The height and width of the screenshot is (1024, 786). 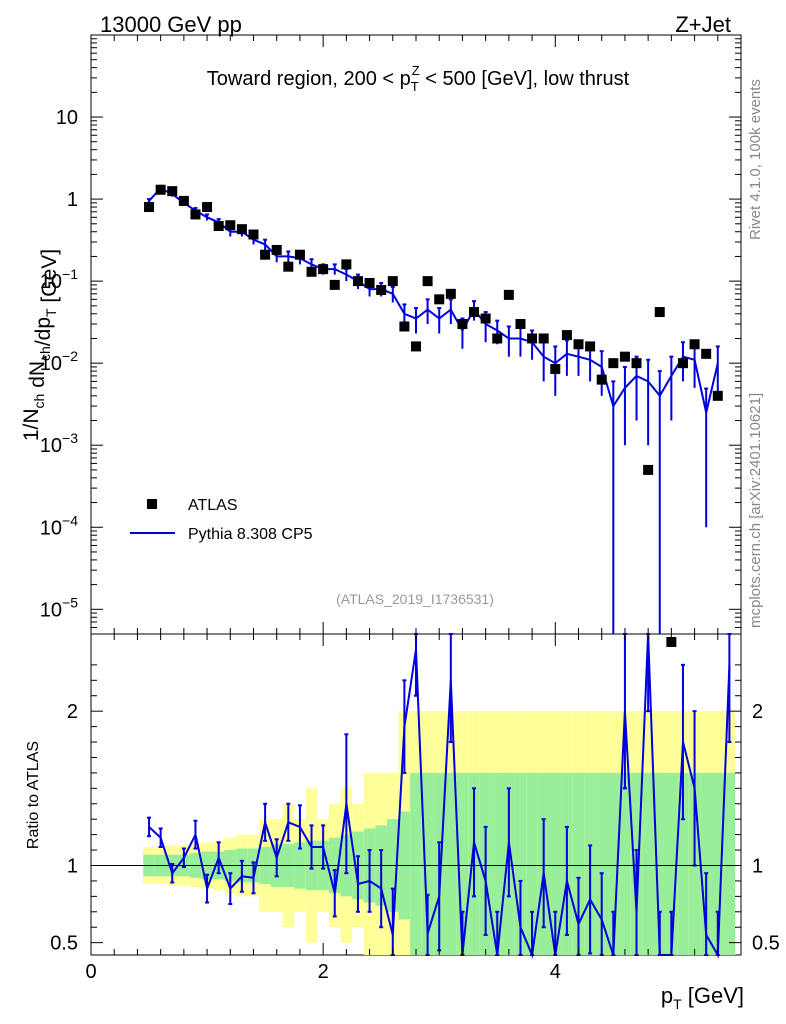 What do you see at coordinates (31, 424) in the screenshot?
I see `ylabel-part: 1/N` at bounding box center [31, 424].